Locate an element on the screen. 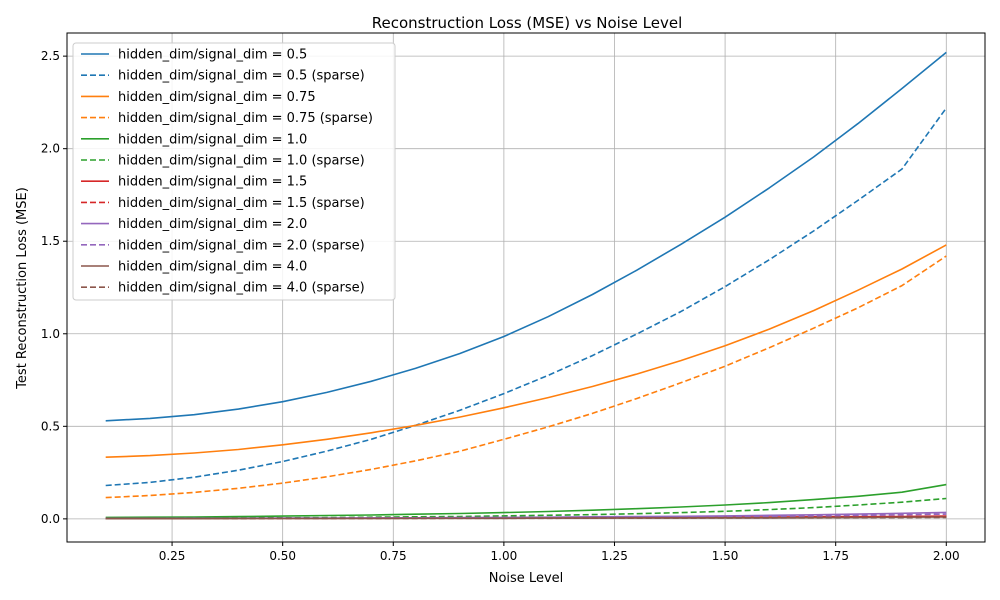 This screenshot has width=1000, height=600. x-tick-label: 1.75 is located at coordinates (835, 556).